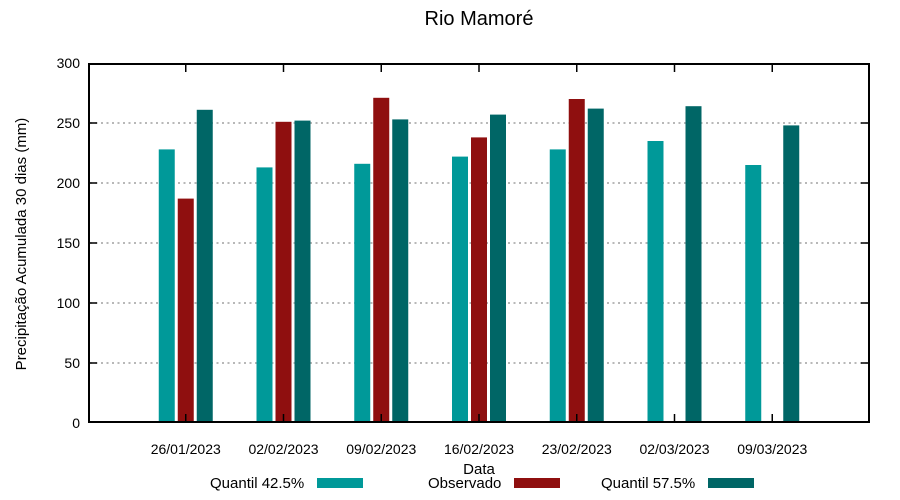  What do you see at coordinates (479, 469) in the screenshot?
I see `x-axis-title: Data` at bounding box center [479, 469].